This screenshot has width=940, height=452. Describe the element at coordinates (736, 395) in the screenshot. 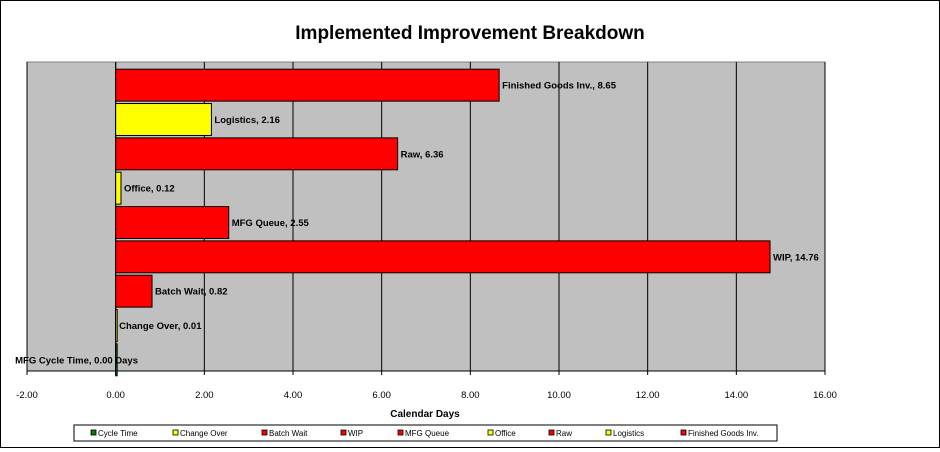

I see `x-tick-label: 14.00` at that location.